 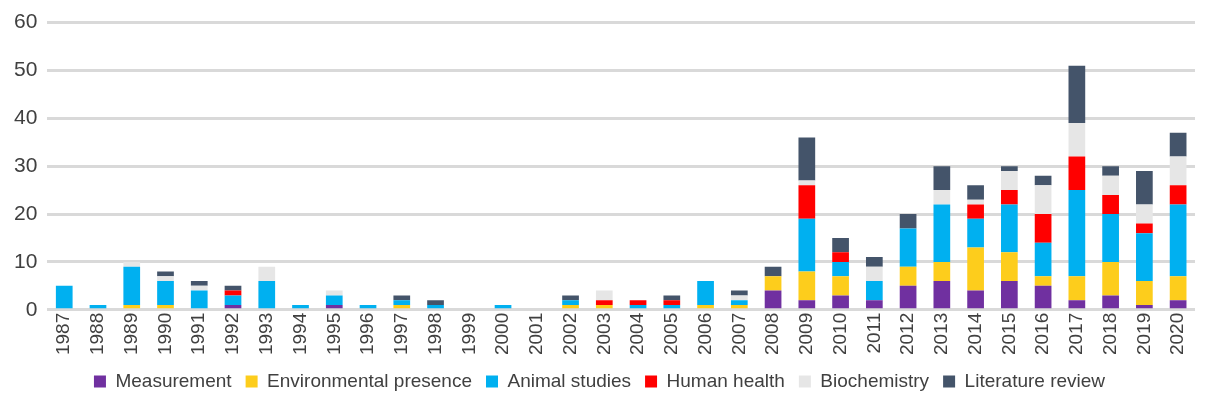 I want to click on x-tick-label: 2015, so click(x=1008, y=334).